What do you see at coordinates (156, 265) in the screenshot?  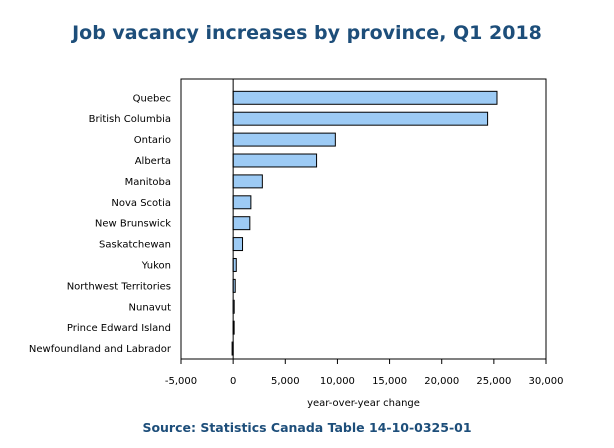 I see `category-label: Yukon` at bounding box center [156, 265].